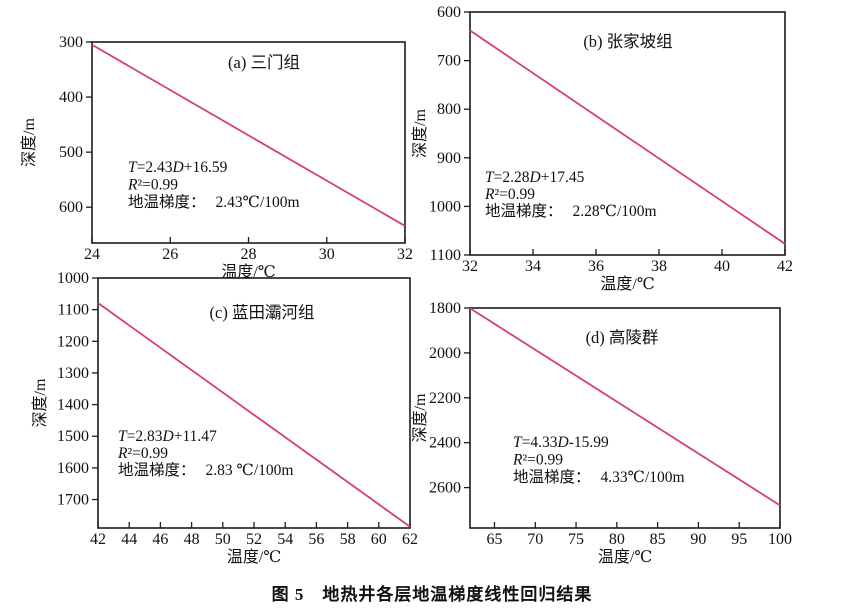 This screenshot has width=864, height=614. Describe the element at coordinates (73, 436) in the screenshot. I see `y-tick-label: 1500` at that location.